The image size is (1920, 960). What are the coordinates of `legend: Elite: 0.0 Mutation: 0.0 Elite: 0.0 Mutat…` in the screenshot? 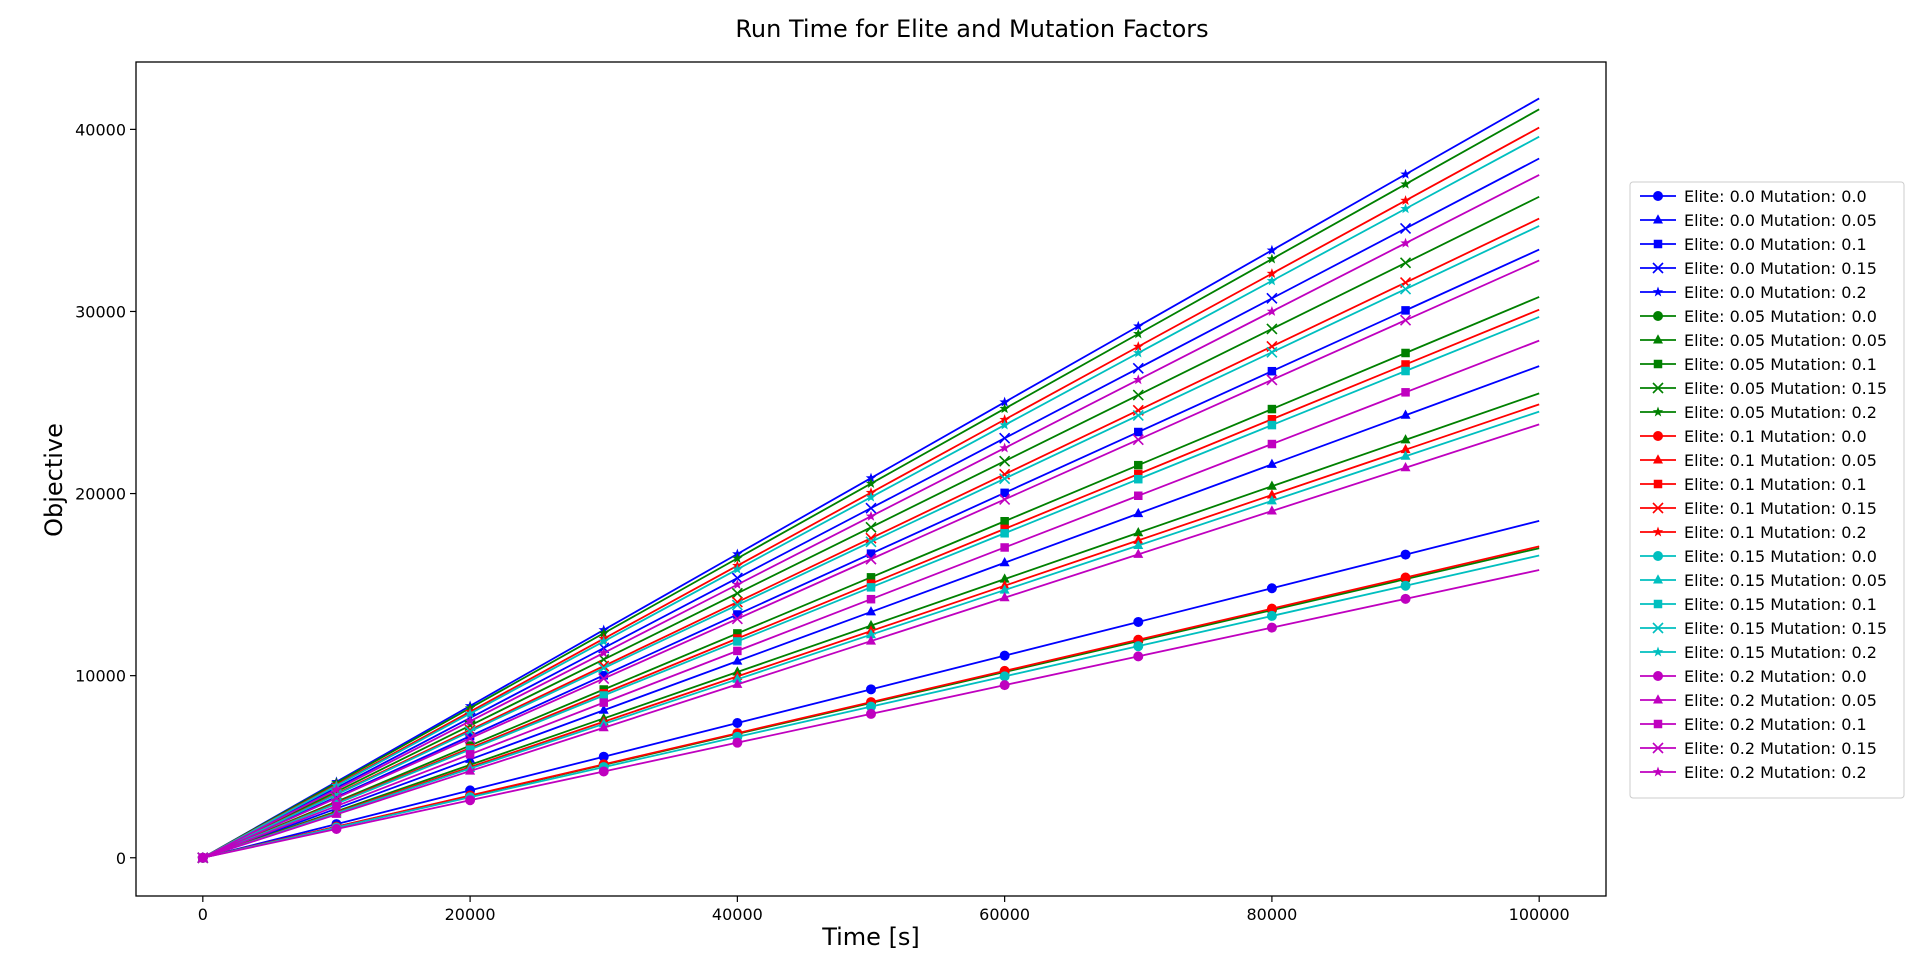 It's located at (1767, 490).